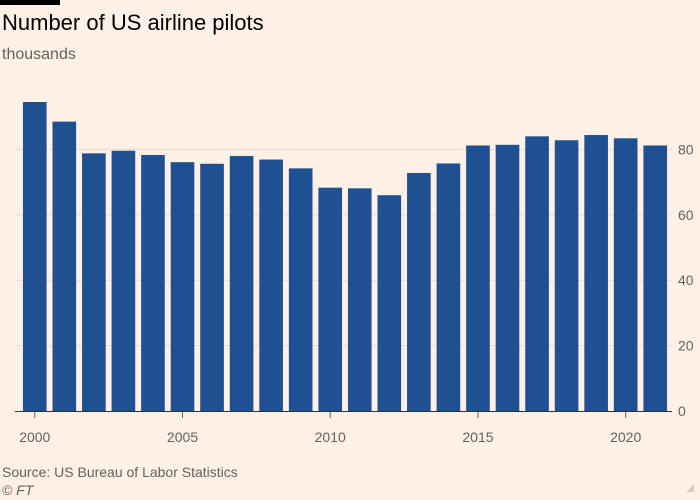  I want to click on y-tick-label: 60, so click(686, 215).